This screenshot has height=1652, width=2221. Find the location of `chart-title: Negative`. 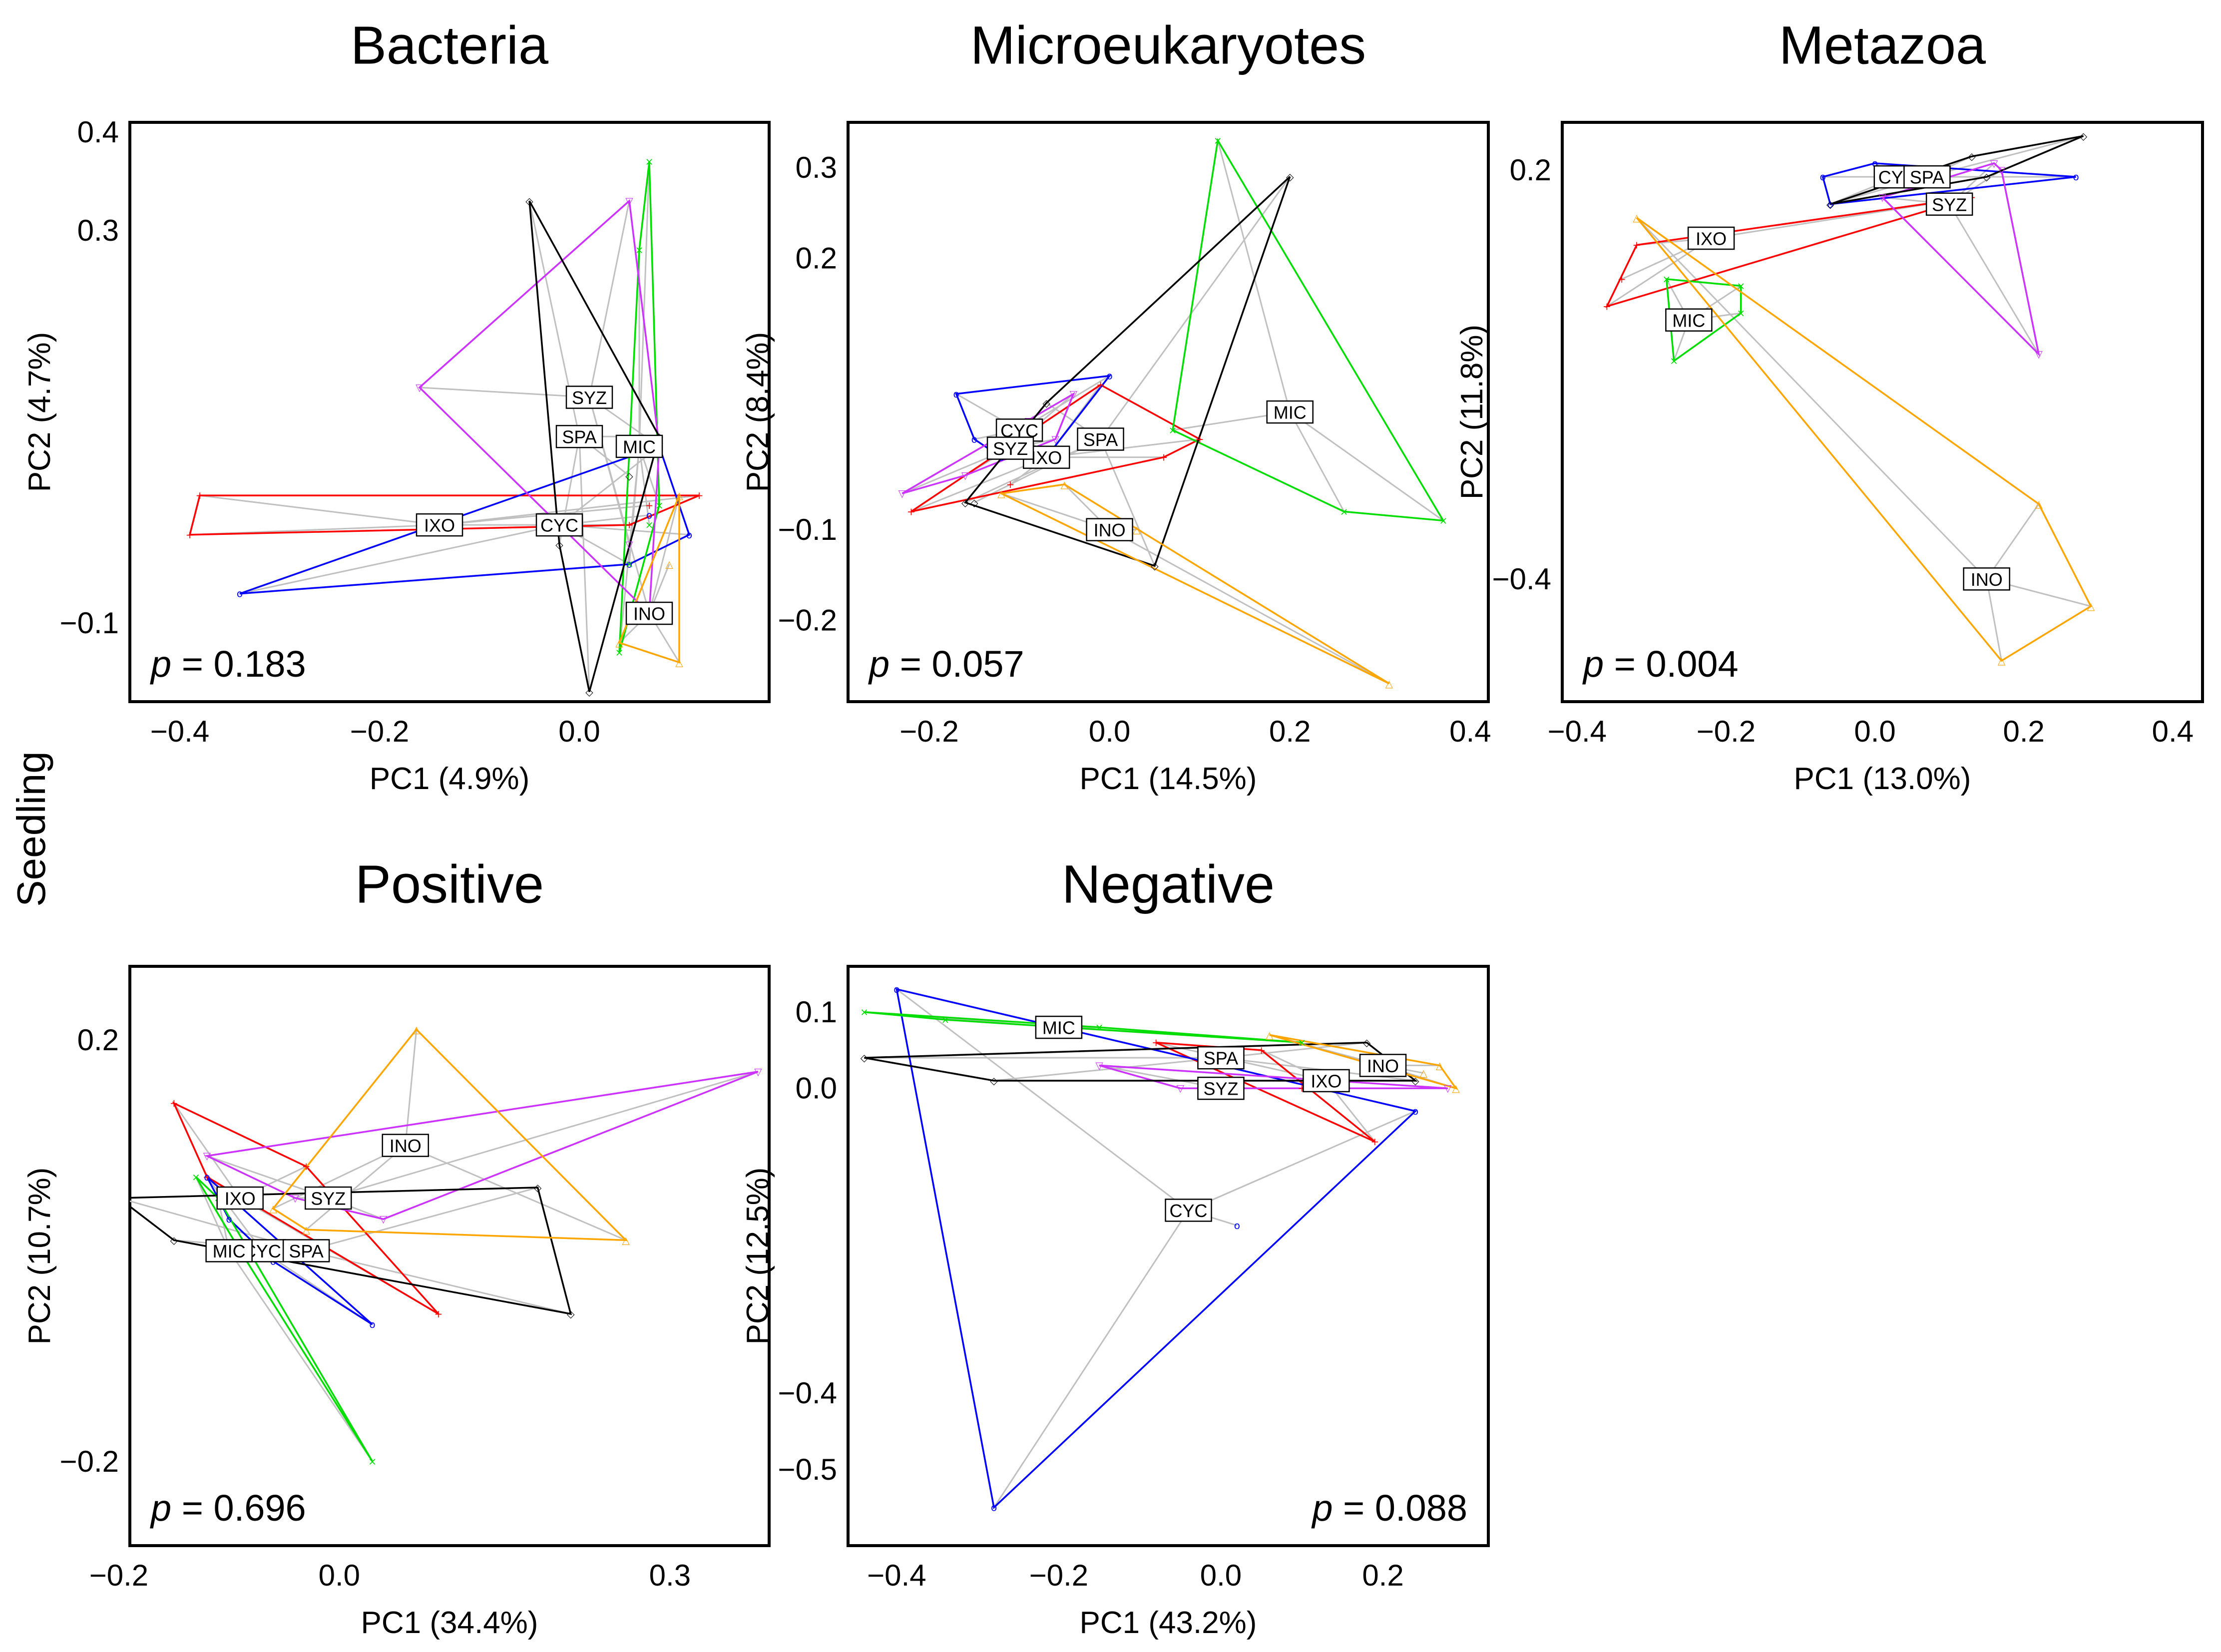

chart-title: Negative is located at coordinates (1169, 884).